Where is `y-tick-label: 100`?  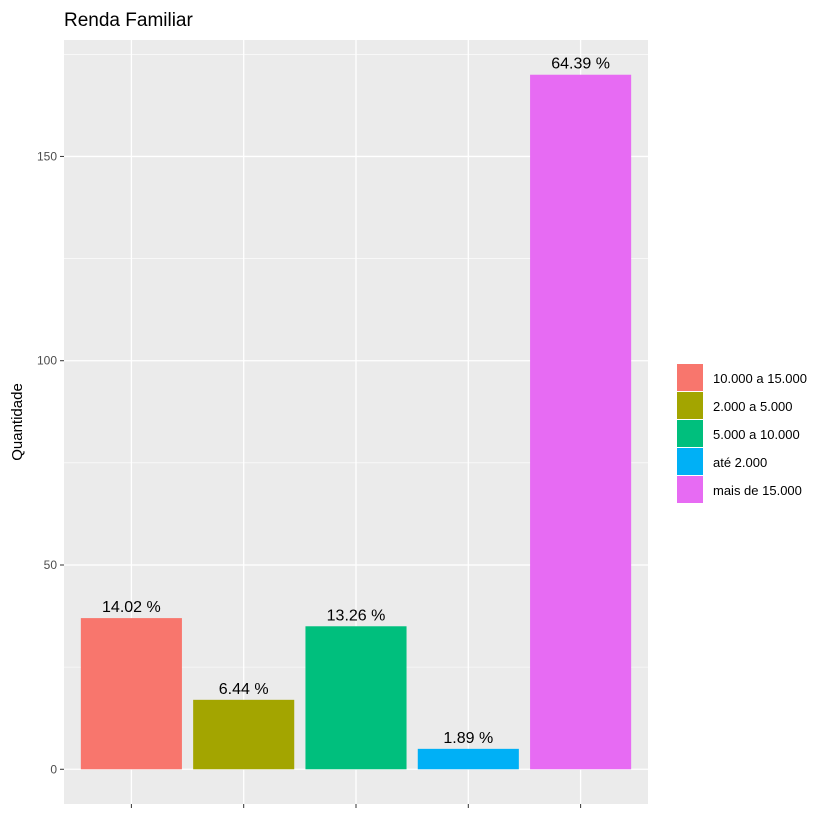
y-tick-label: 100 is located at coordinates (47, 361).